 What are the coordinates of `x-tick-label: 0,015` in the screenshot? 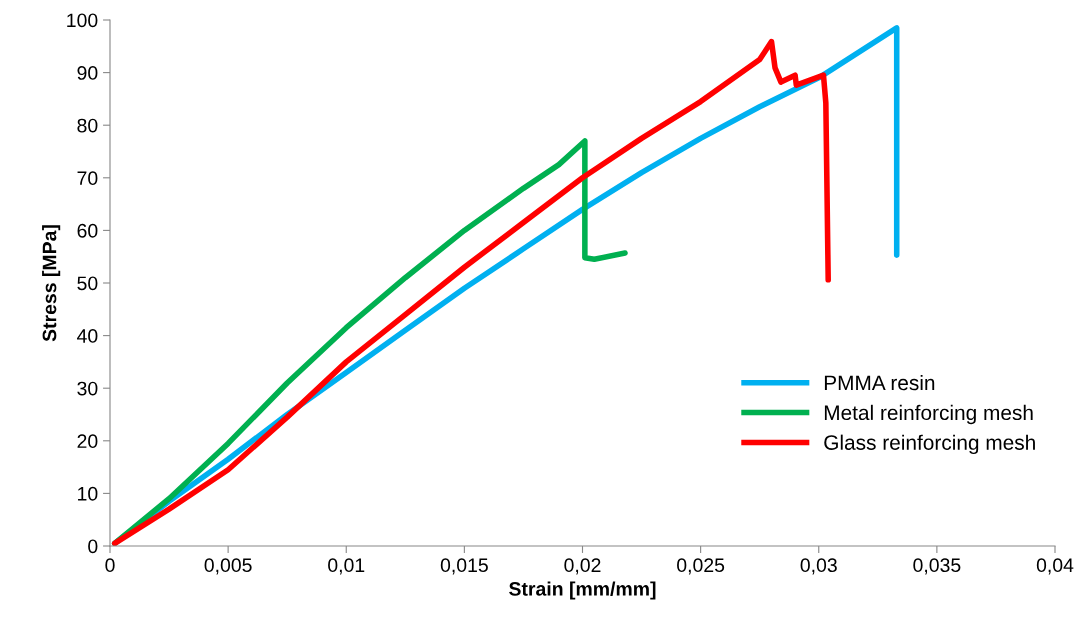 It's located at (464, 566).